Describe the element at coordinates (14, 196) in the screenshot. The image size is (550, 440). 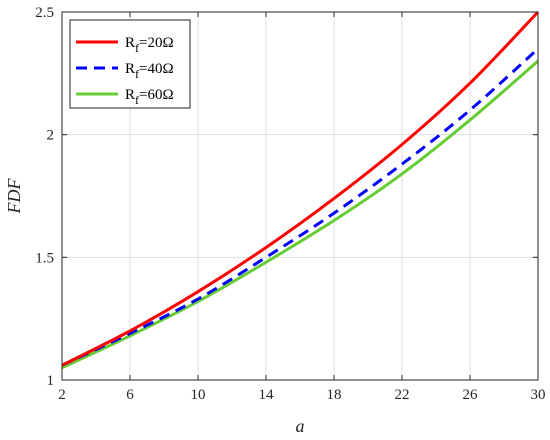
I see `y-axis-title: FDF` at that location.